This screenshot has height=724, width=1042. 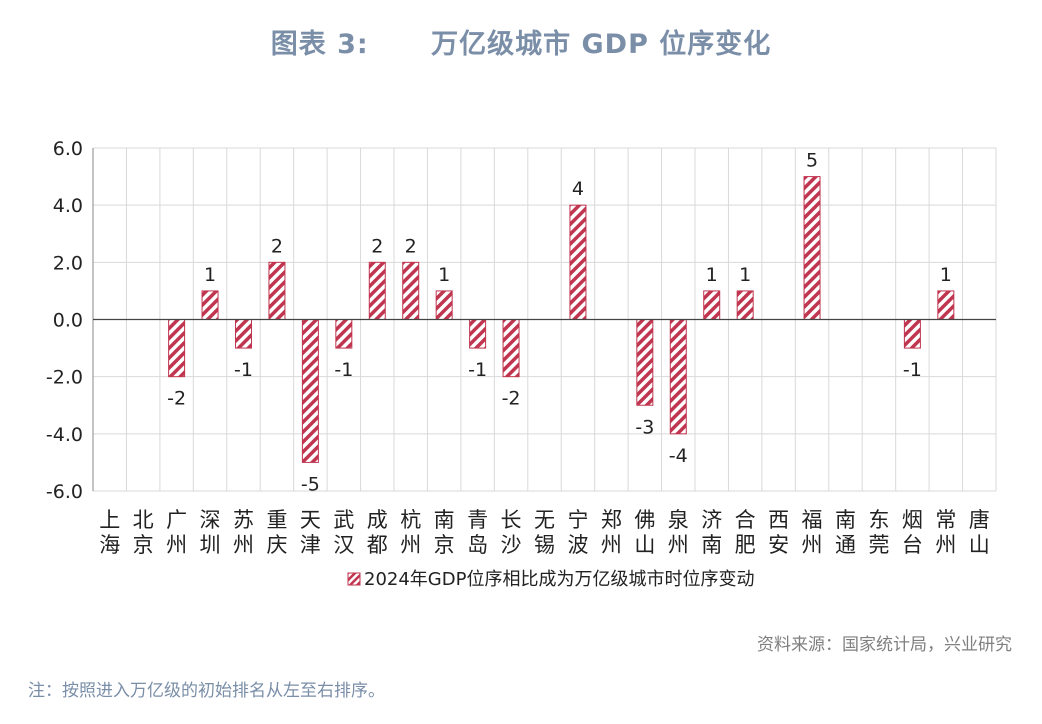 I want to click on x-tick-label: 天津, so click(x=310, y=532).